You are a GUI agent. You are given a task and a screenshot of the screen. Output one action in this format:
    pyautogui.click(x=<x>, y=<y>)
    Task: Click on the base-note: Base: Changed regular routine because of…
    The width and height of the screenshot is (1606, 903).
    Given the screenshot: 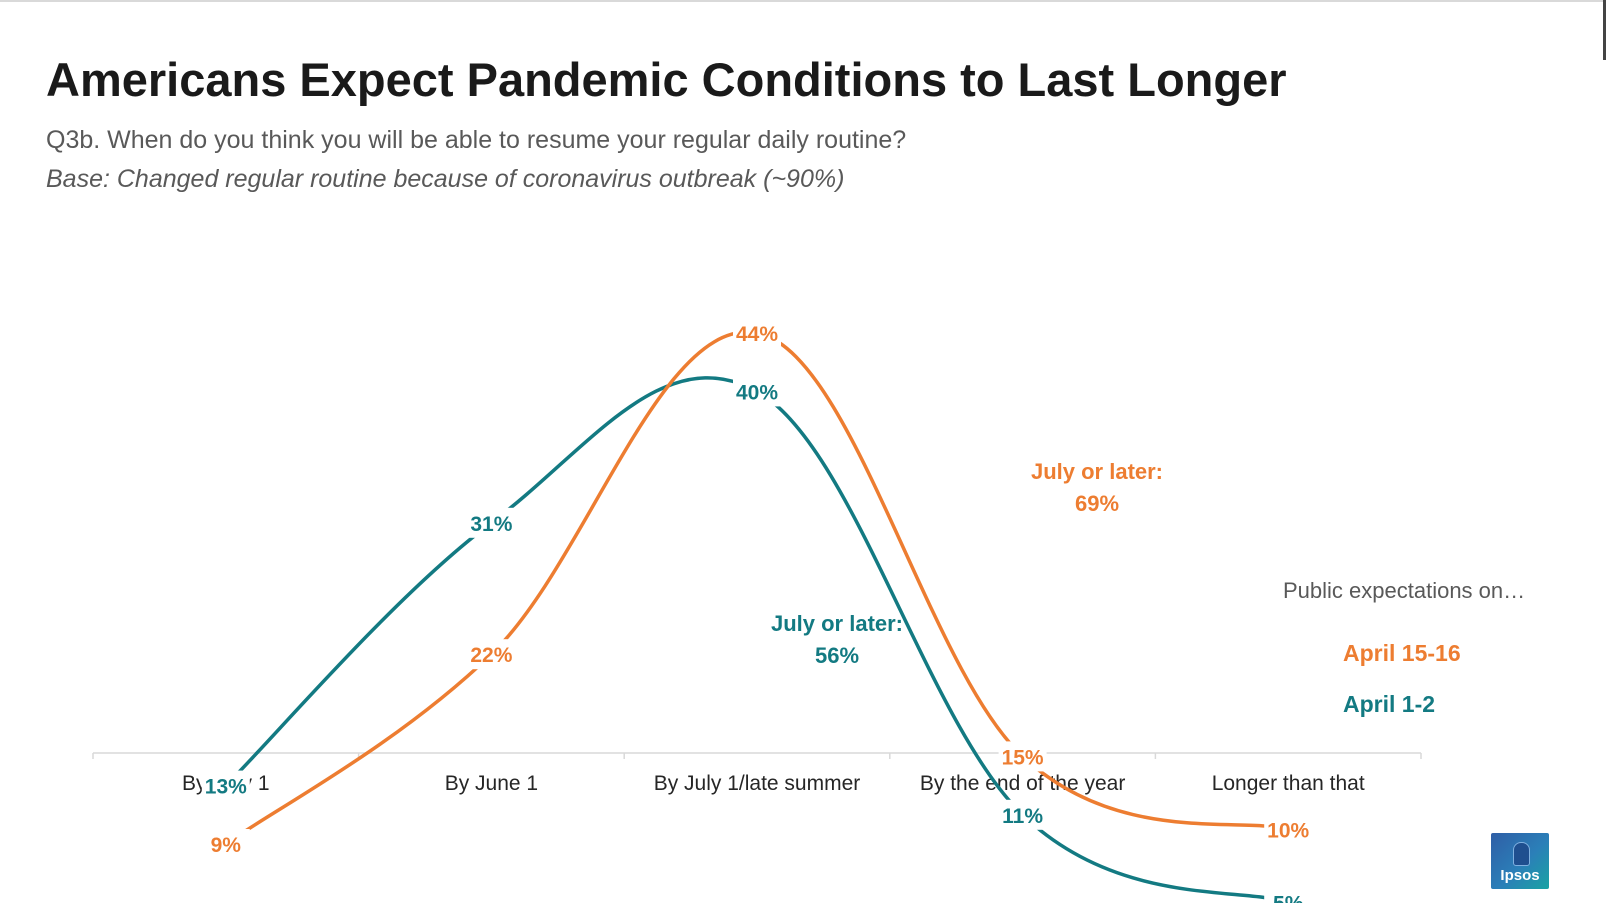 What is the action you would take?
    pyautogui.click(x=445, y=179)
    